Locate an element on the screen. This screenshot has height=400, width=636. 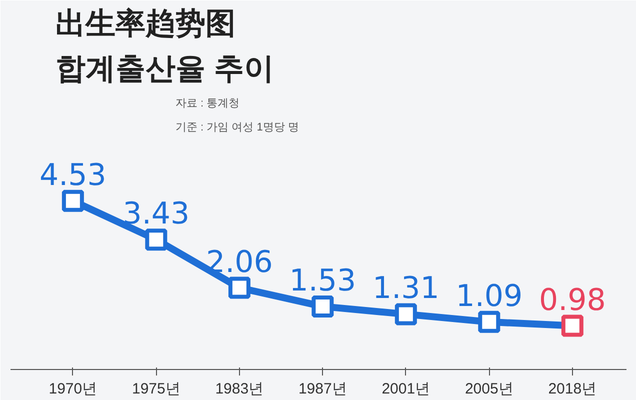
x-tick-label: 2001년 is located at coordinates (406, 389).